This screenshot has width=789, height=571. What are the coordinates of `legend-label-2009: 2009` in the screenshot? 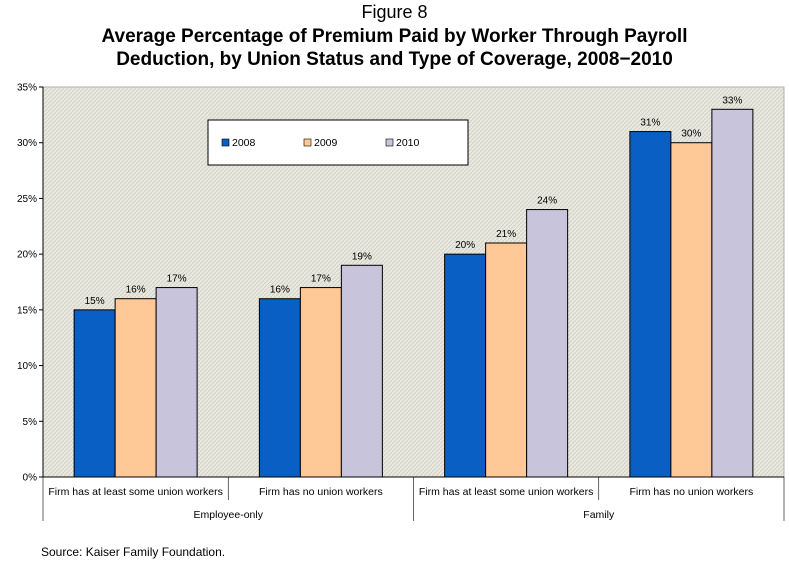 It's located at (326, 143).